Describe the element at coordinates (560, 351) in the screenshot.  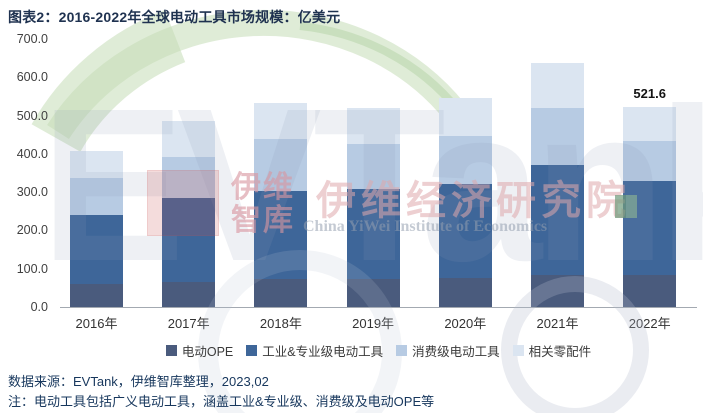
I see `legend-label: 相关零配件` at that location.